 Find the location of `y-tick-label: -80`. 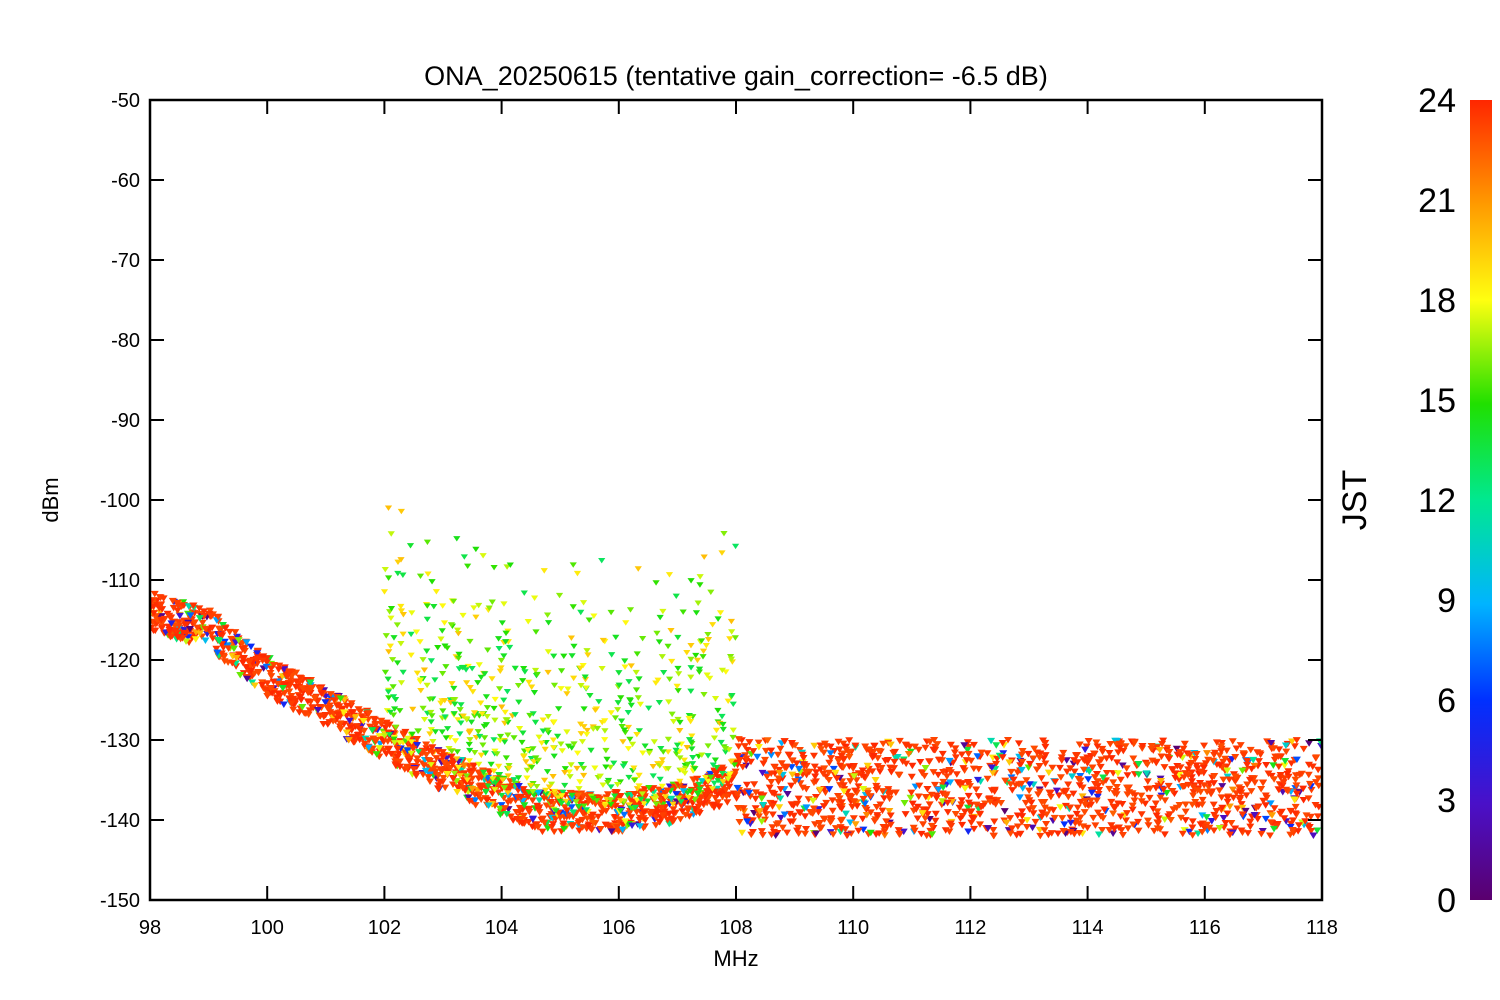

y-tick-label: -80 is located at coordinates (125, 341).